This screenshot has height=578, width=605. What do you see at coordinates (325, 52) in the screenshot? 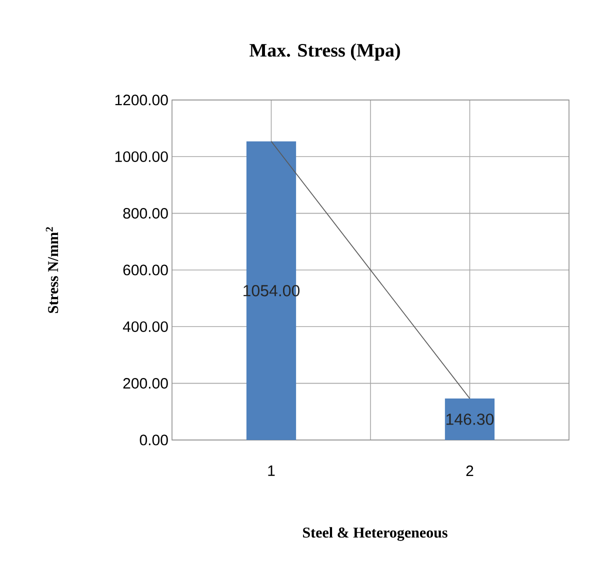
I see `chart-title: Max. Stress (Mpa)` at bounding box center [325, 52].